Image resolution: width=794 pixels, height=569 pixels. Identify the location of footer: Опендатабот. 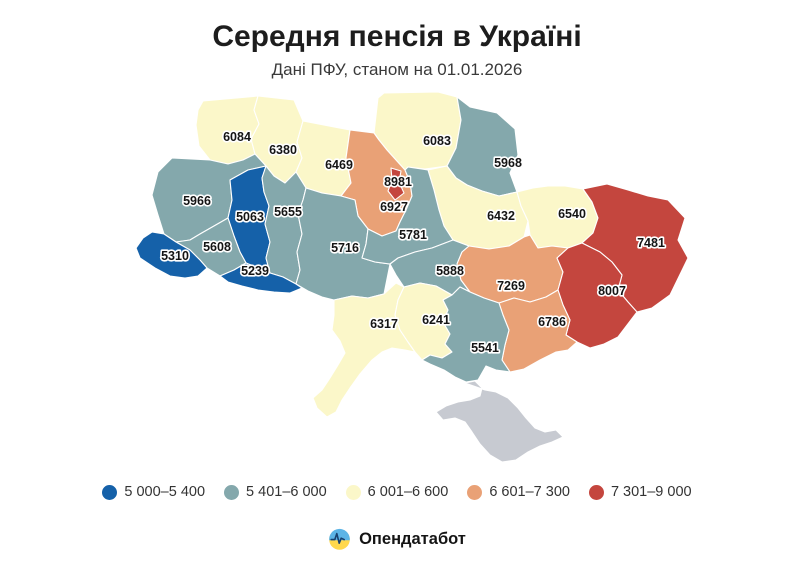
(397, 539).